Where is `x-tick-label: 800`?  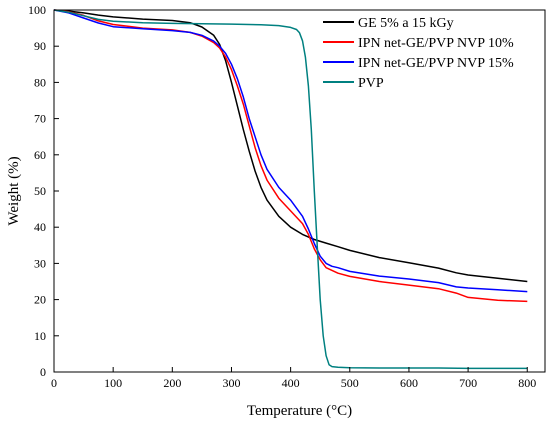
x-tick-label: 800 is located at coordinates (527, 383).